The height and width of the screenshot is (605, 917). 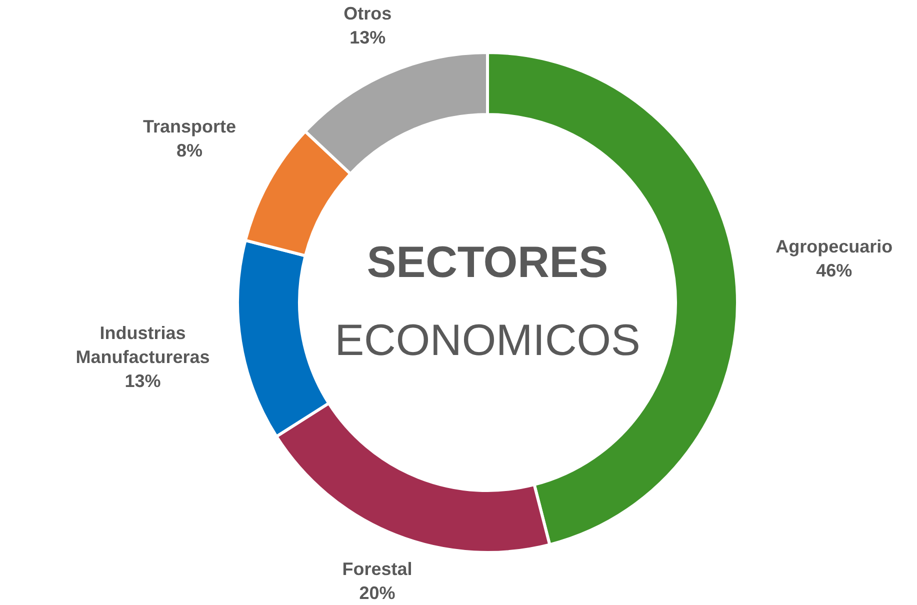 I want to click on slice-label: Otros, so click(x=368, y=14).